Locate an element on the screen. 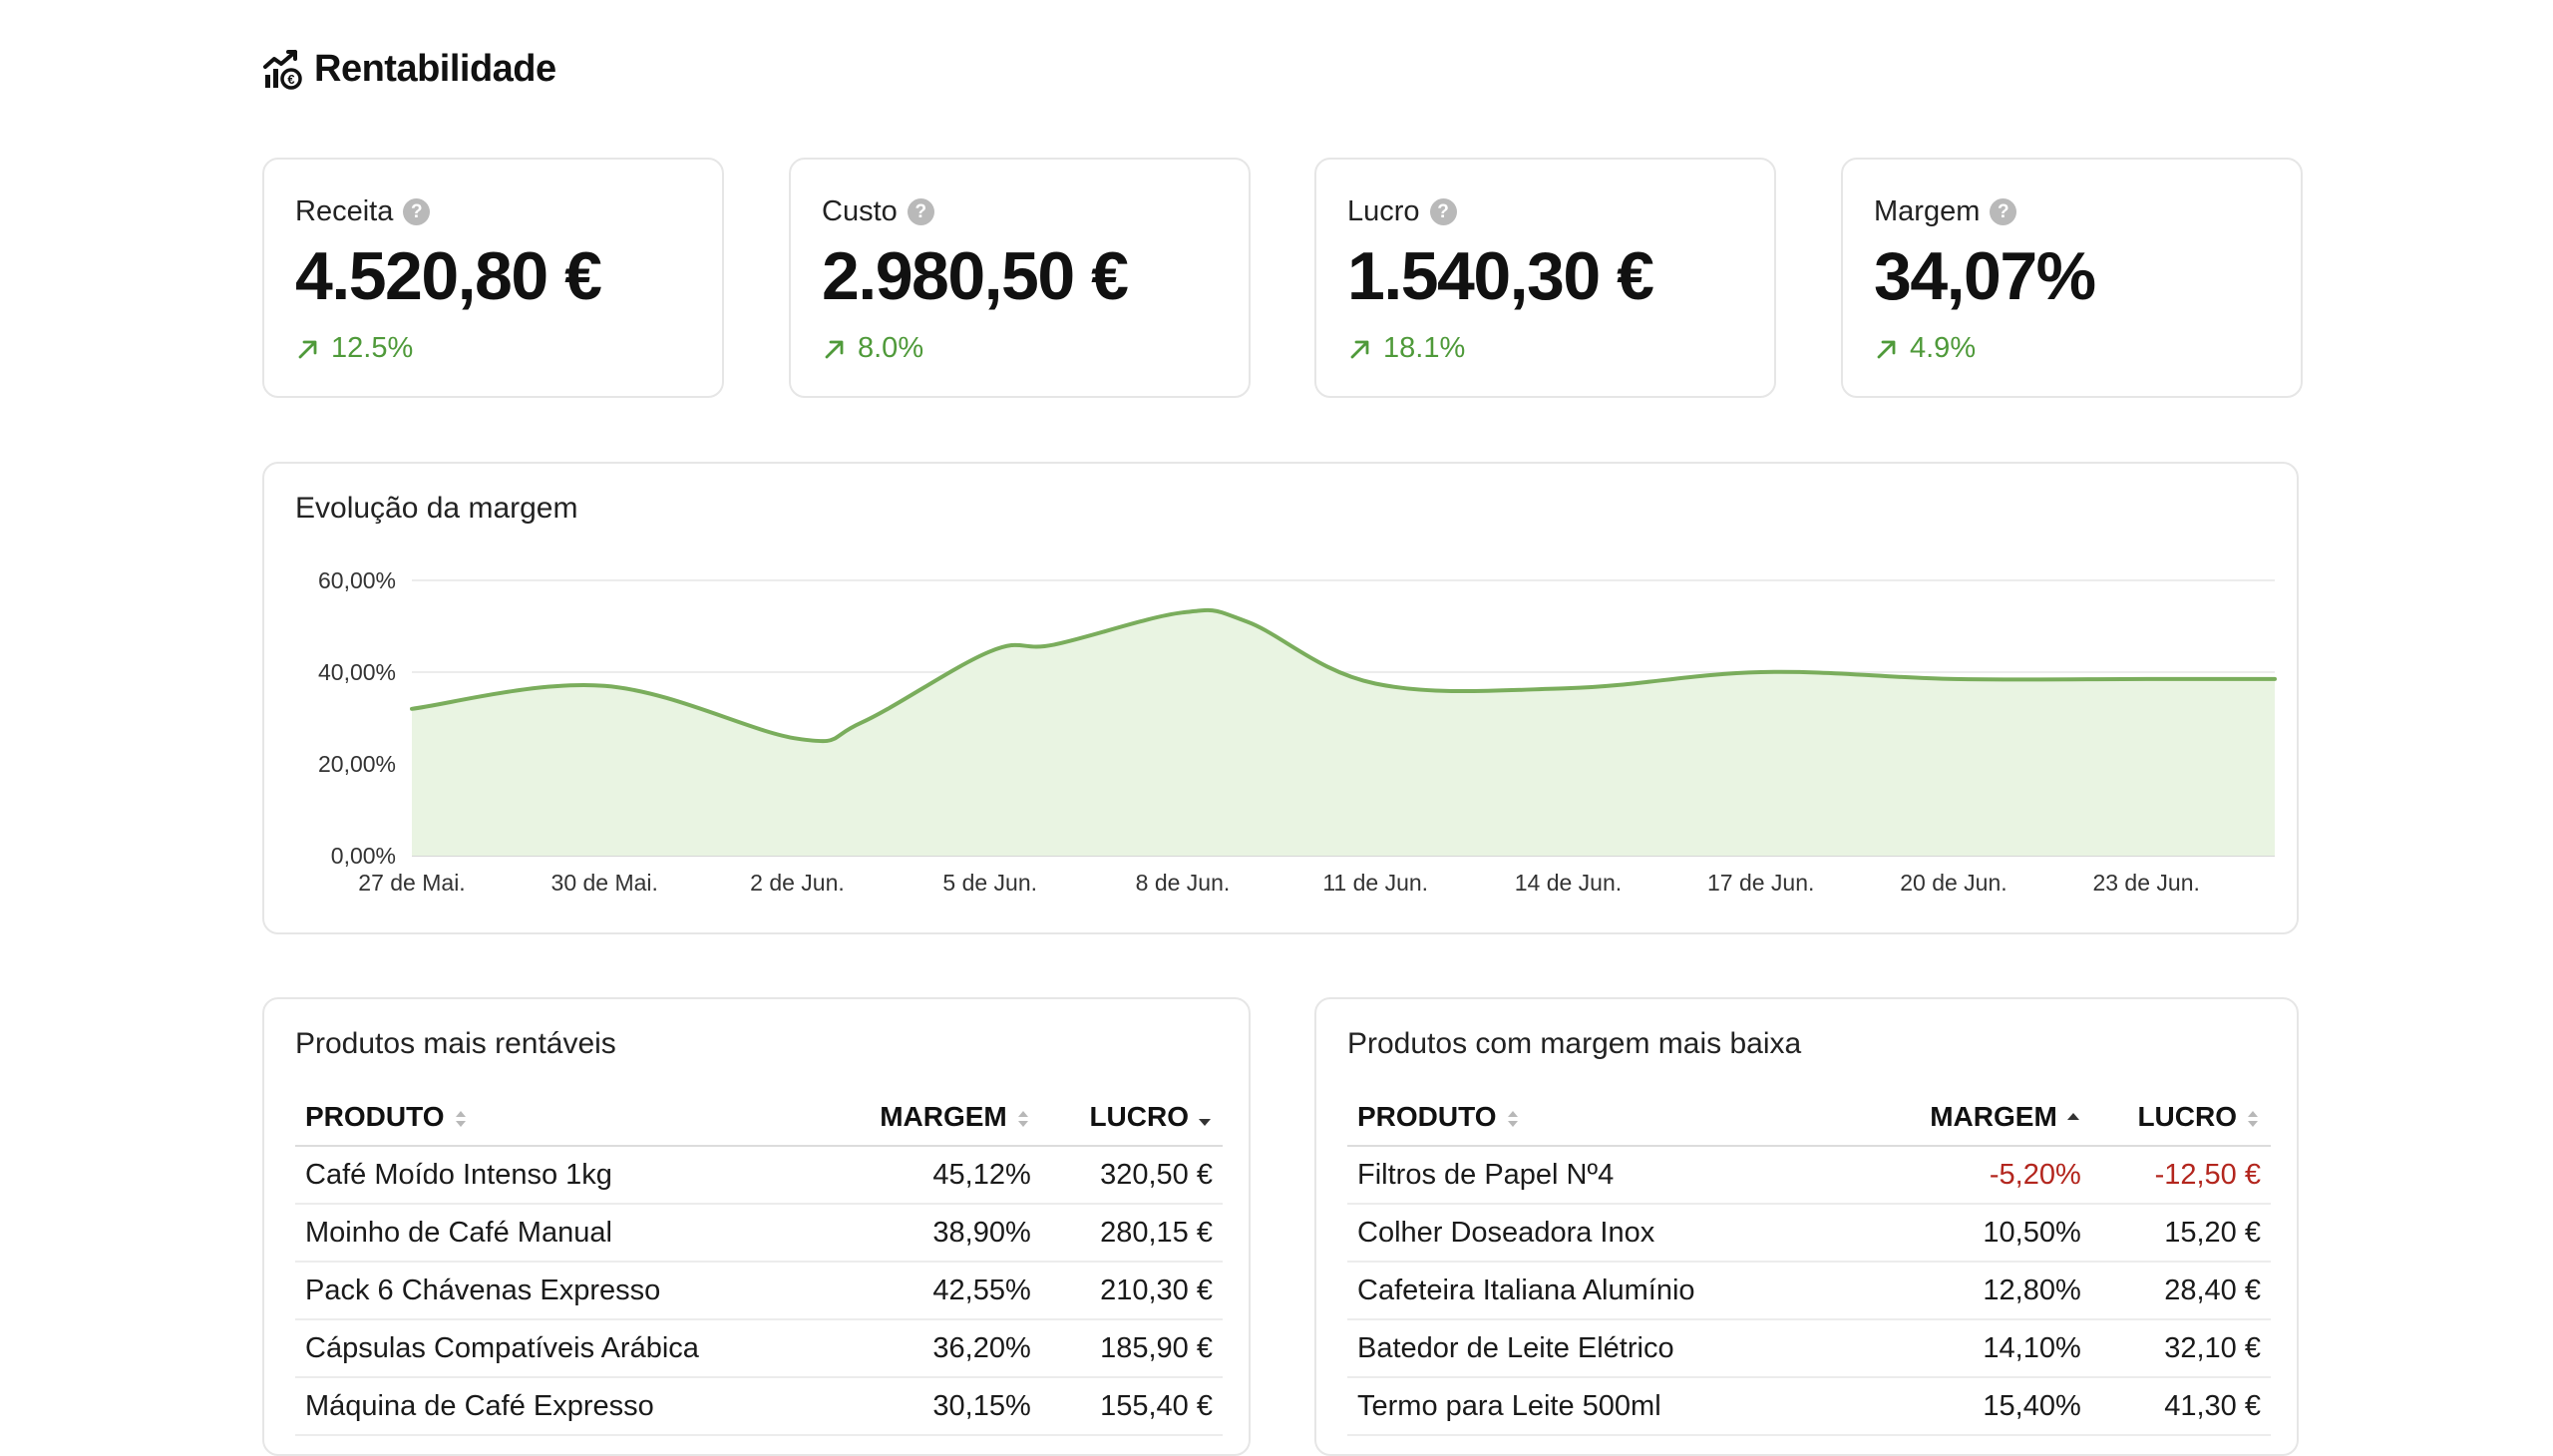  cell-product: Café Moído Intenso 1kg is located at coordinates (563, 1175).